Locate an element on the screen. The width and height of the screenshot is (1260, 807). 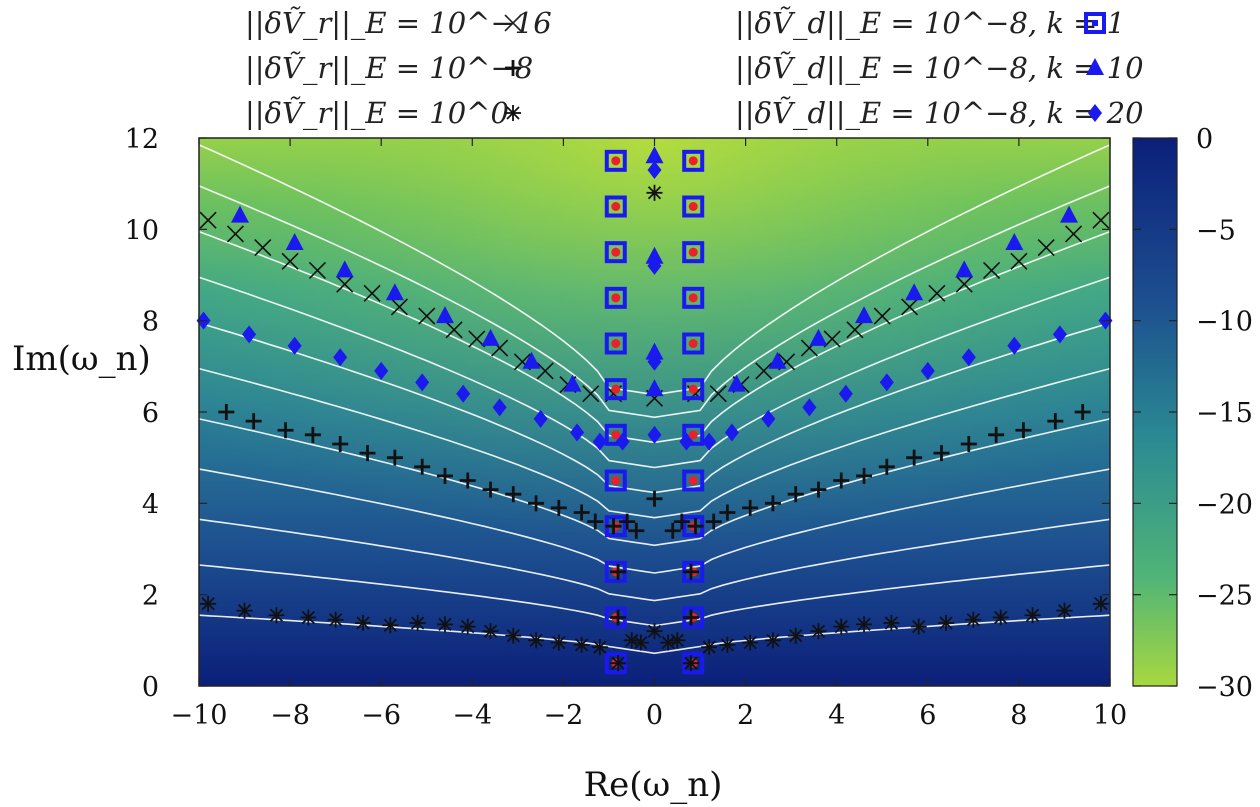
y-tick-label: 2 is located at coordinates (150, 596).